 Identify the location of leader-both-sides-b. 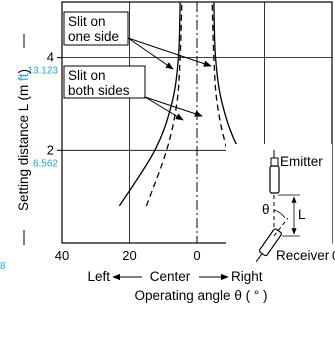
(173, 106).